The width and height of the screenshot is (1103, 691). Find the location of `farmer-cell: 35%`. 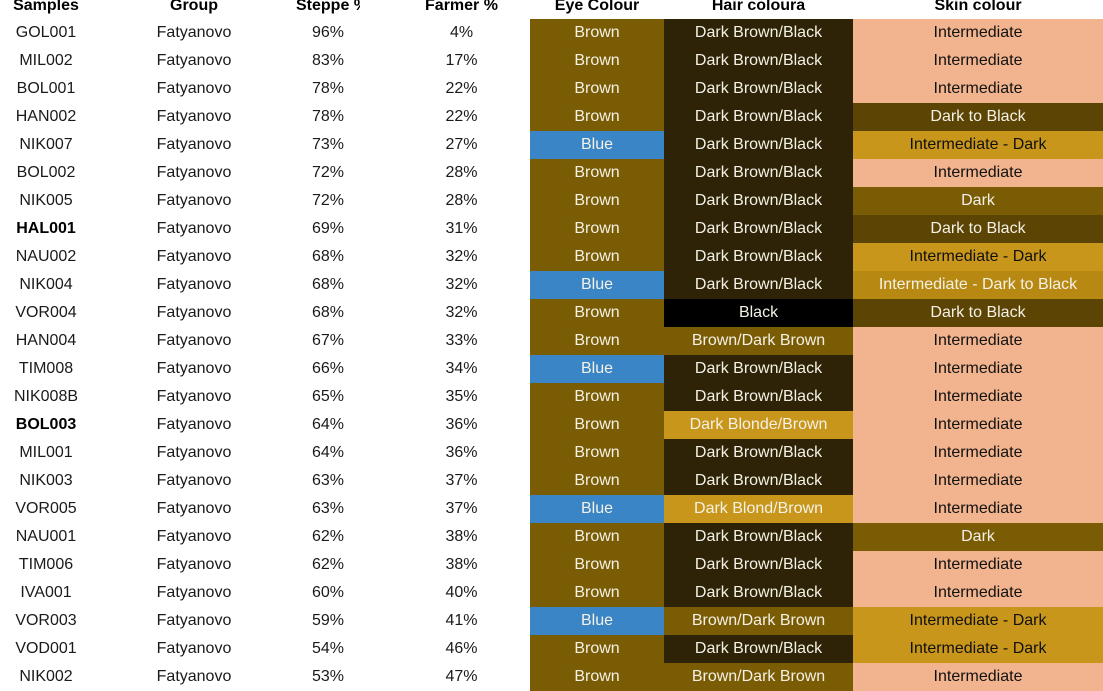

farmer-cell: 35% is located at coordinates (461, 396).